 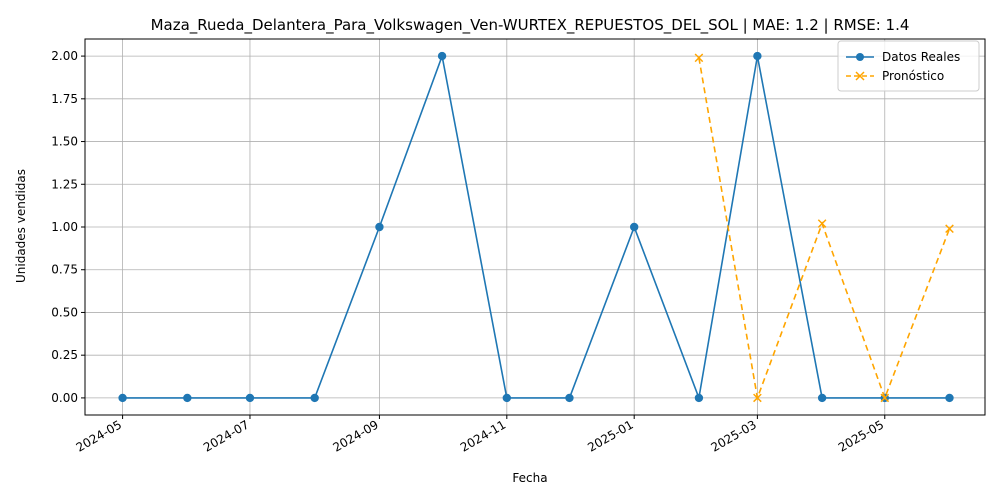 What do you see at coordinates (64, 312) in the screenshot?
I see `y-tick-label: 0.50` at bounding box center [64, 312].